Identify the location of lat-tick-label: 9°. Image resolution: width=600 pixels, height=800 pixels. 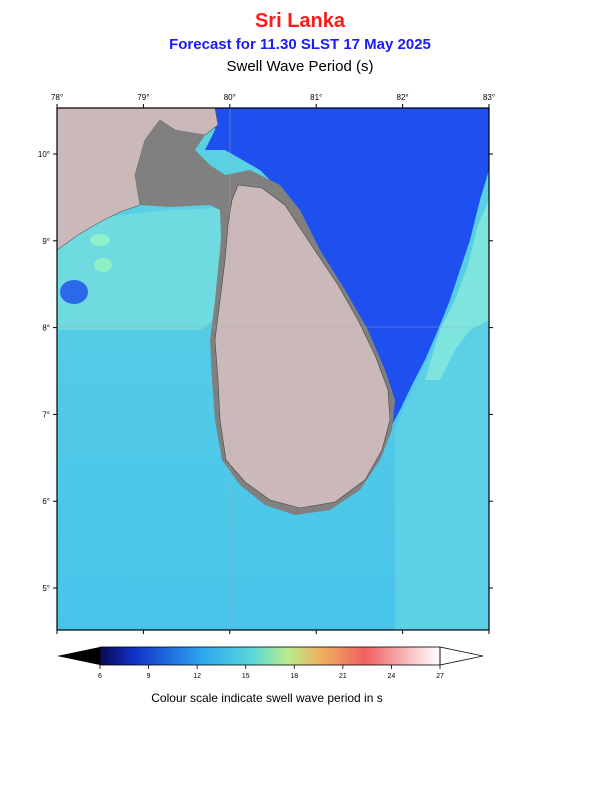
(46, 241).